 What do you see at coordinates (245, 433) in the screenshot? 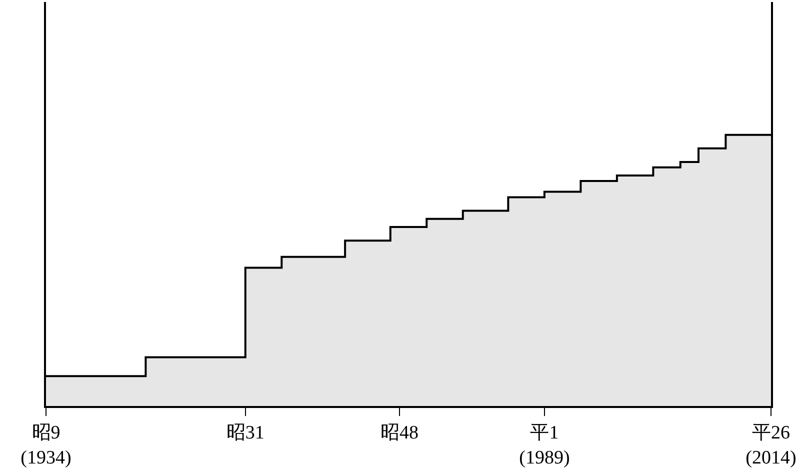
I see `x-tick-label: 昭31` at bounding box center [245, 433].